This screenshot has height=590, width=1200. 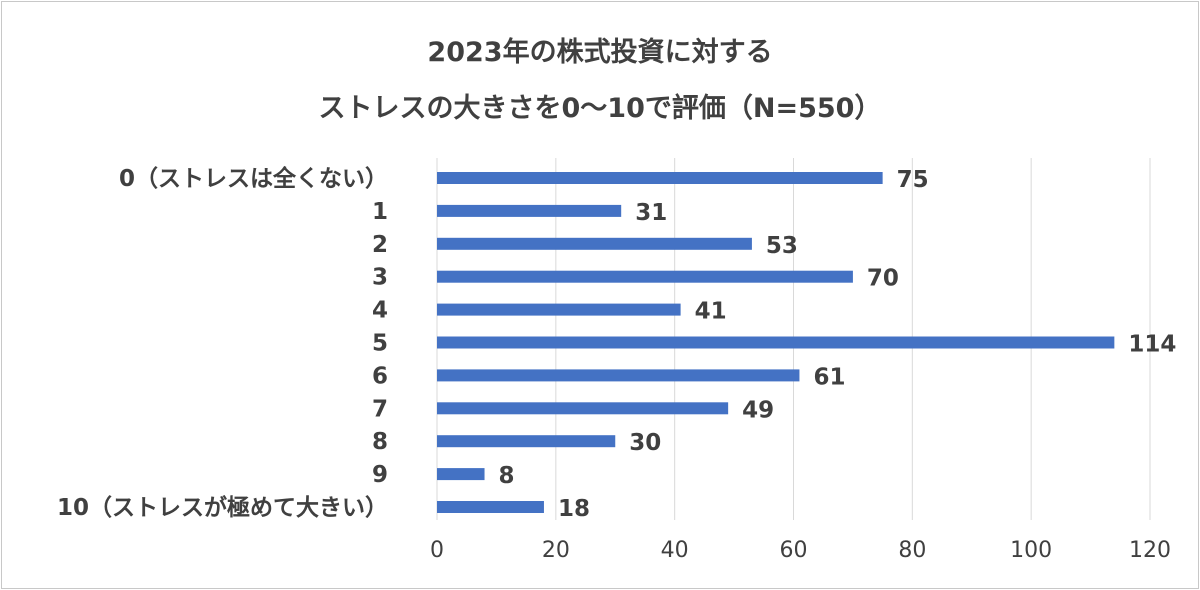 I want to click on x-tick-label: 20, so click(x=556, y=550).